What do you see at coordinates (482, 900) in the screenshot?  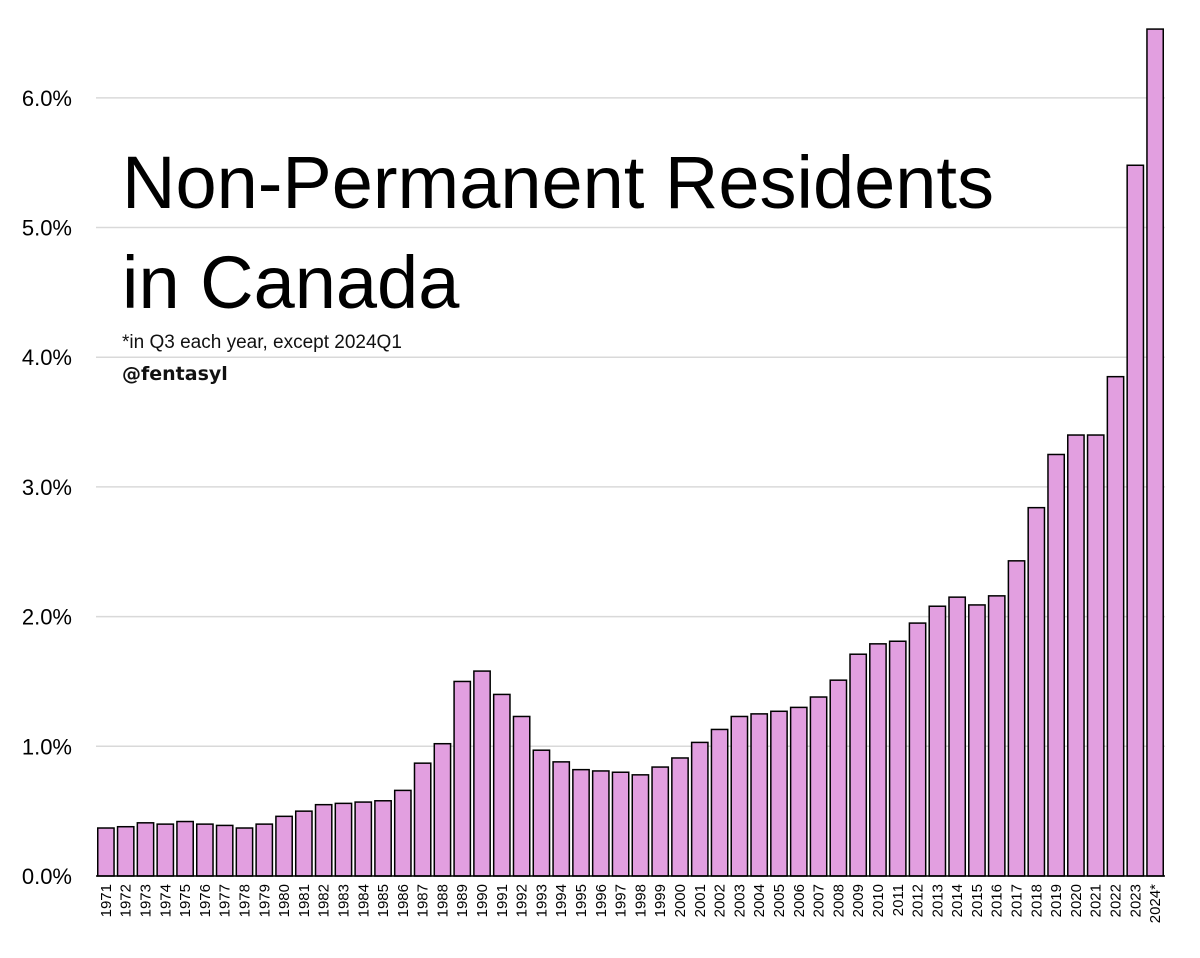 I see `x-tick-label: 1990` at bounding box center [482, 900].